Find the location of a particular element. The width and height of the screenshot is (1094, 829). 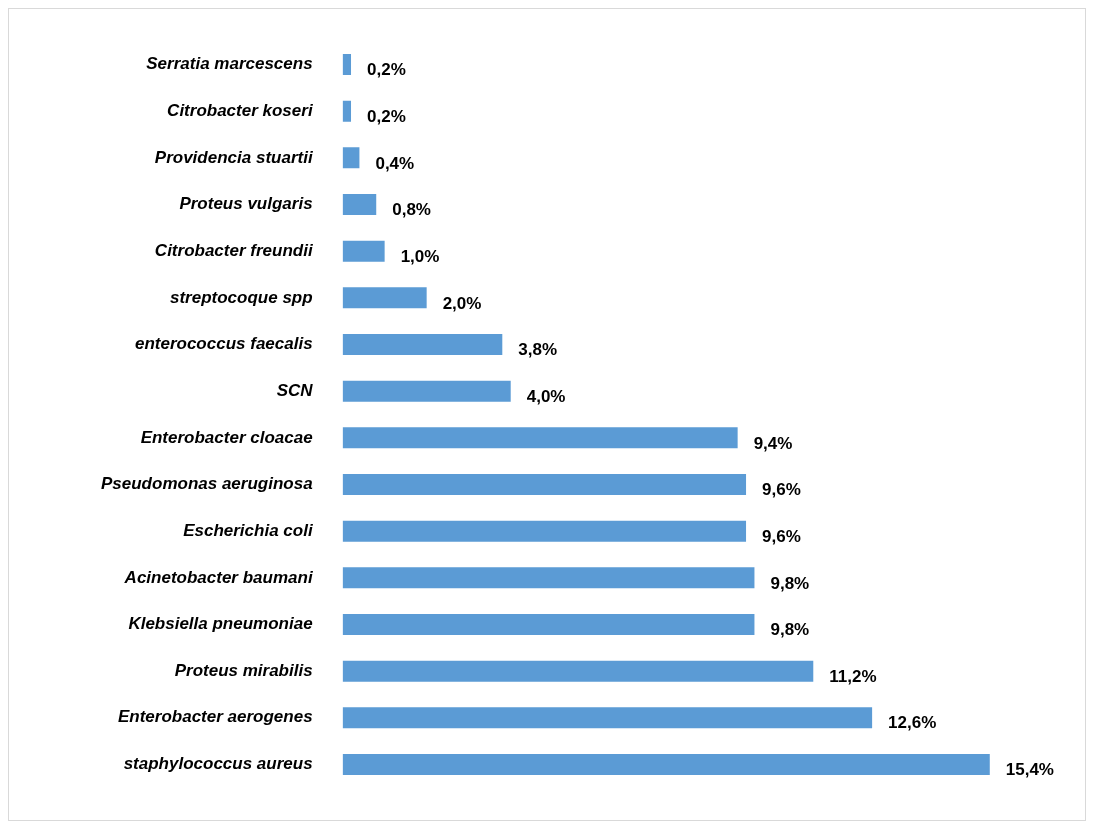

data-label: 2,0% is located at coordinates (462, 303).